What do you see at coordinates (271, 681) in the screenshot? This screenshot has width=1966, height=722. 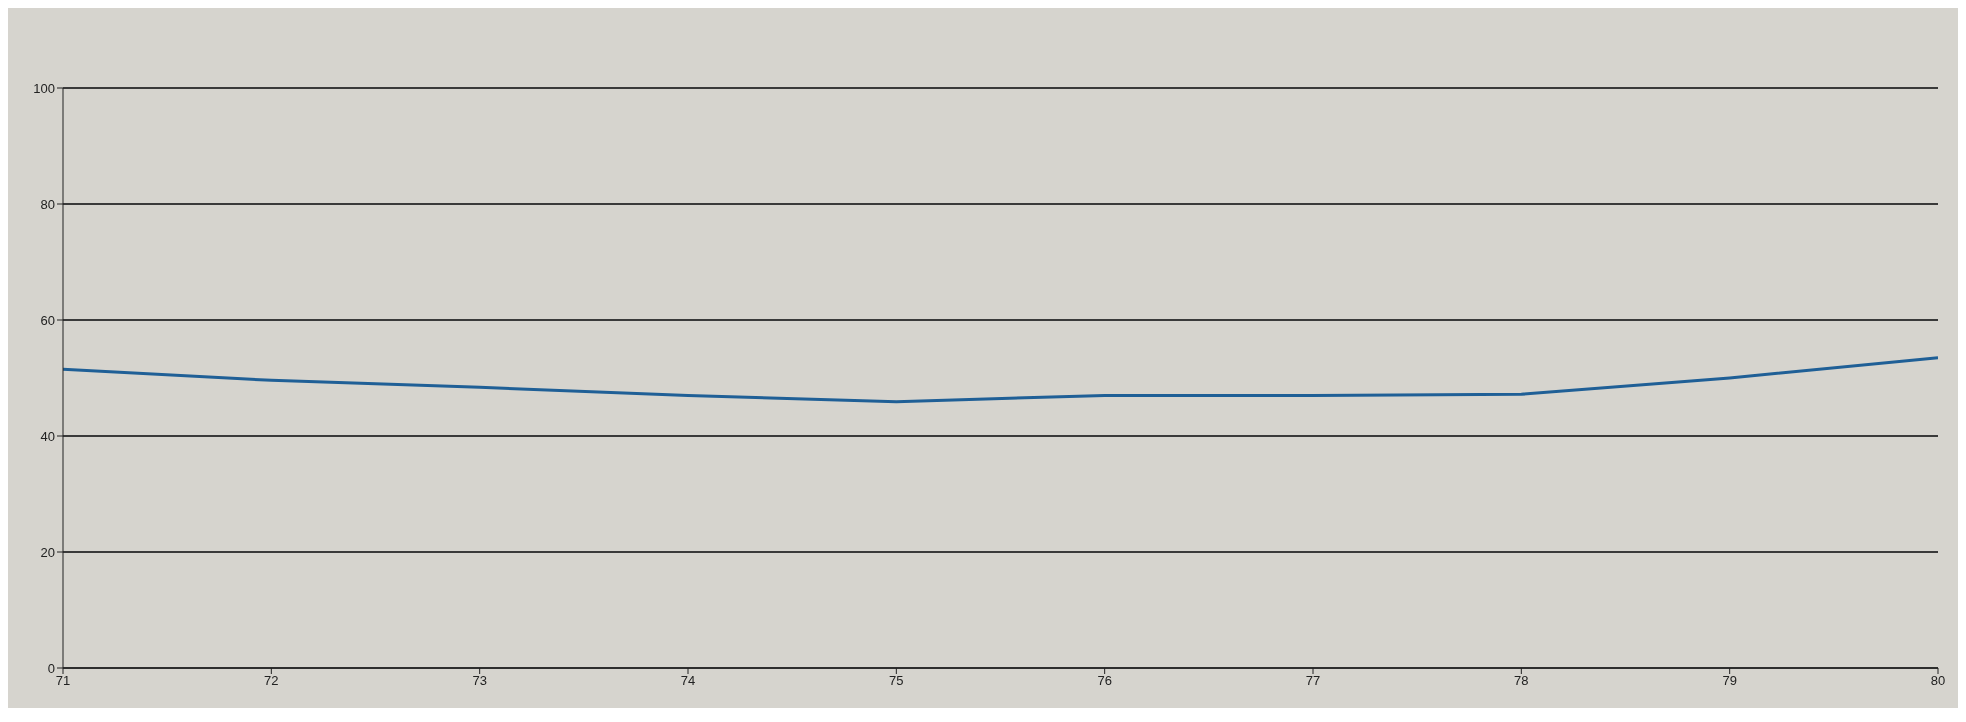 I see `x-tick-label: 72` at bounding box center [271, 681].